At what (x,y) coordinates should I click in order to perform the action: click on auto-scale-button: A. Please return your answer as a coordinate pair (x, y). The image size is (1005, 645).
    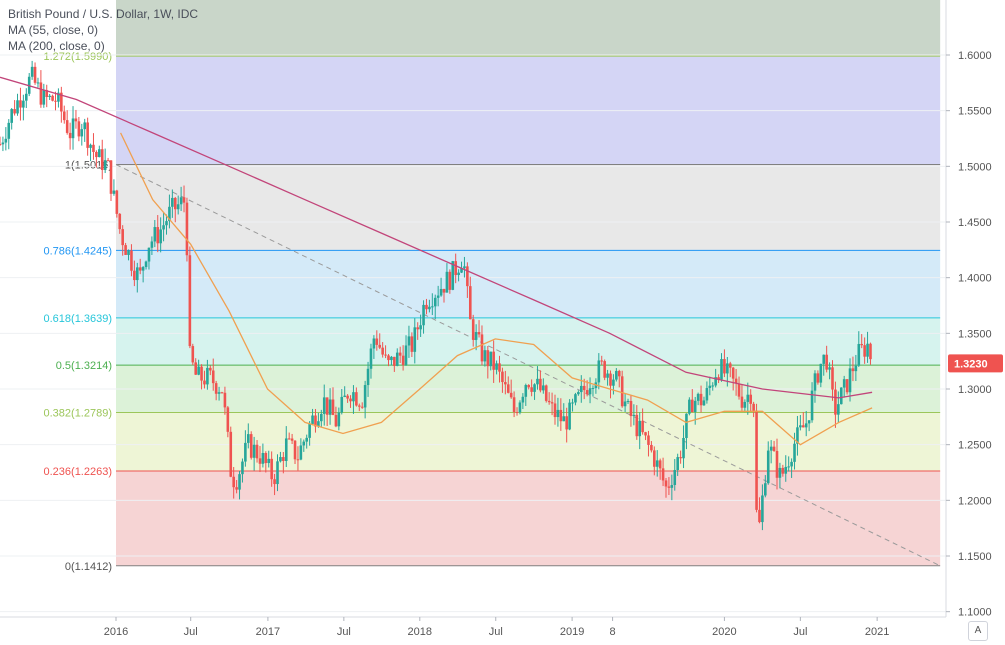
    Looking at the image, I should click on (978, 631).